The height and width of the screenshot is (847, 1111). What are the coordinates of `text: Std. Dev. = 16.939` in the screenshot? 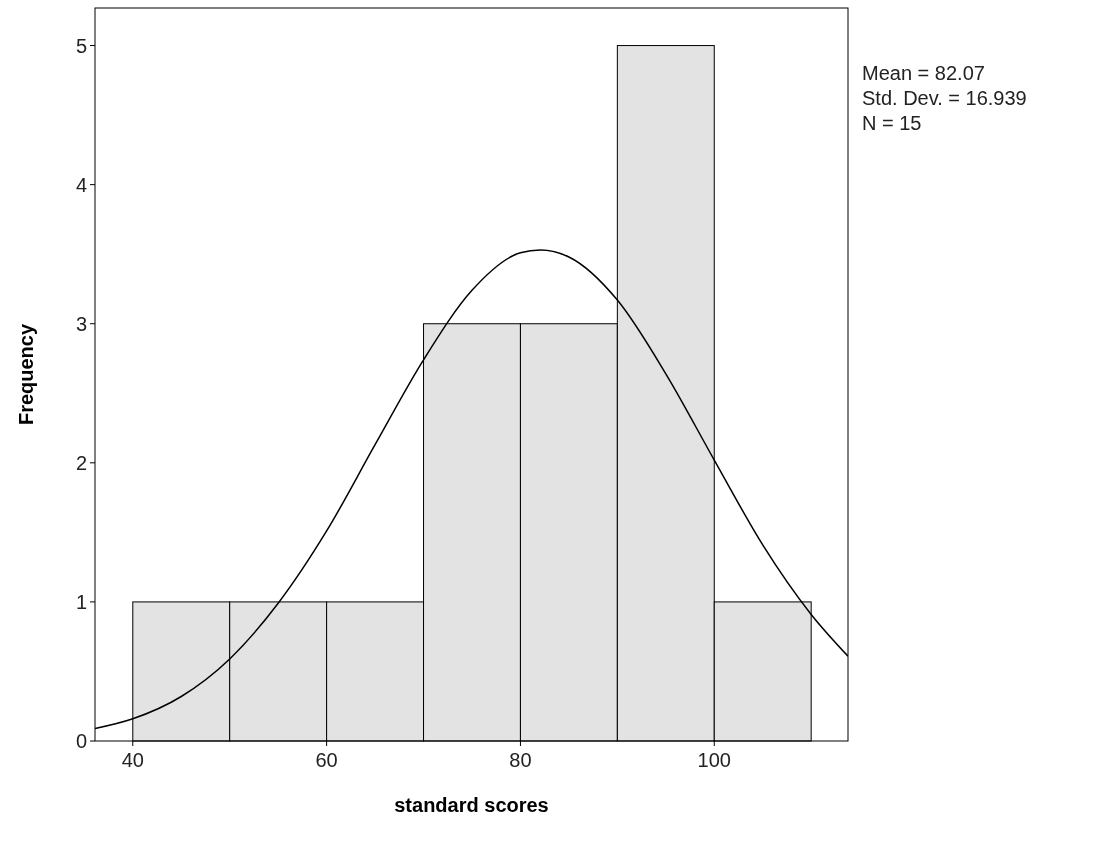 It's located at (944, 98).